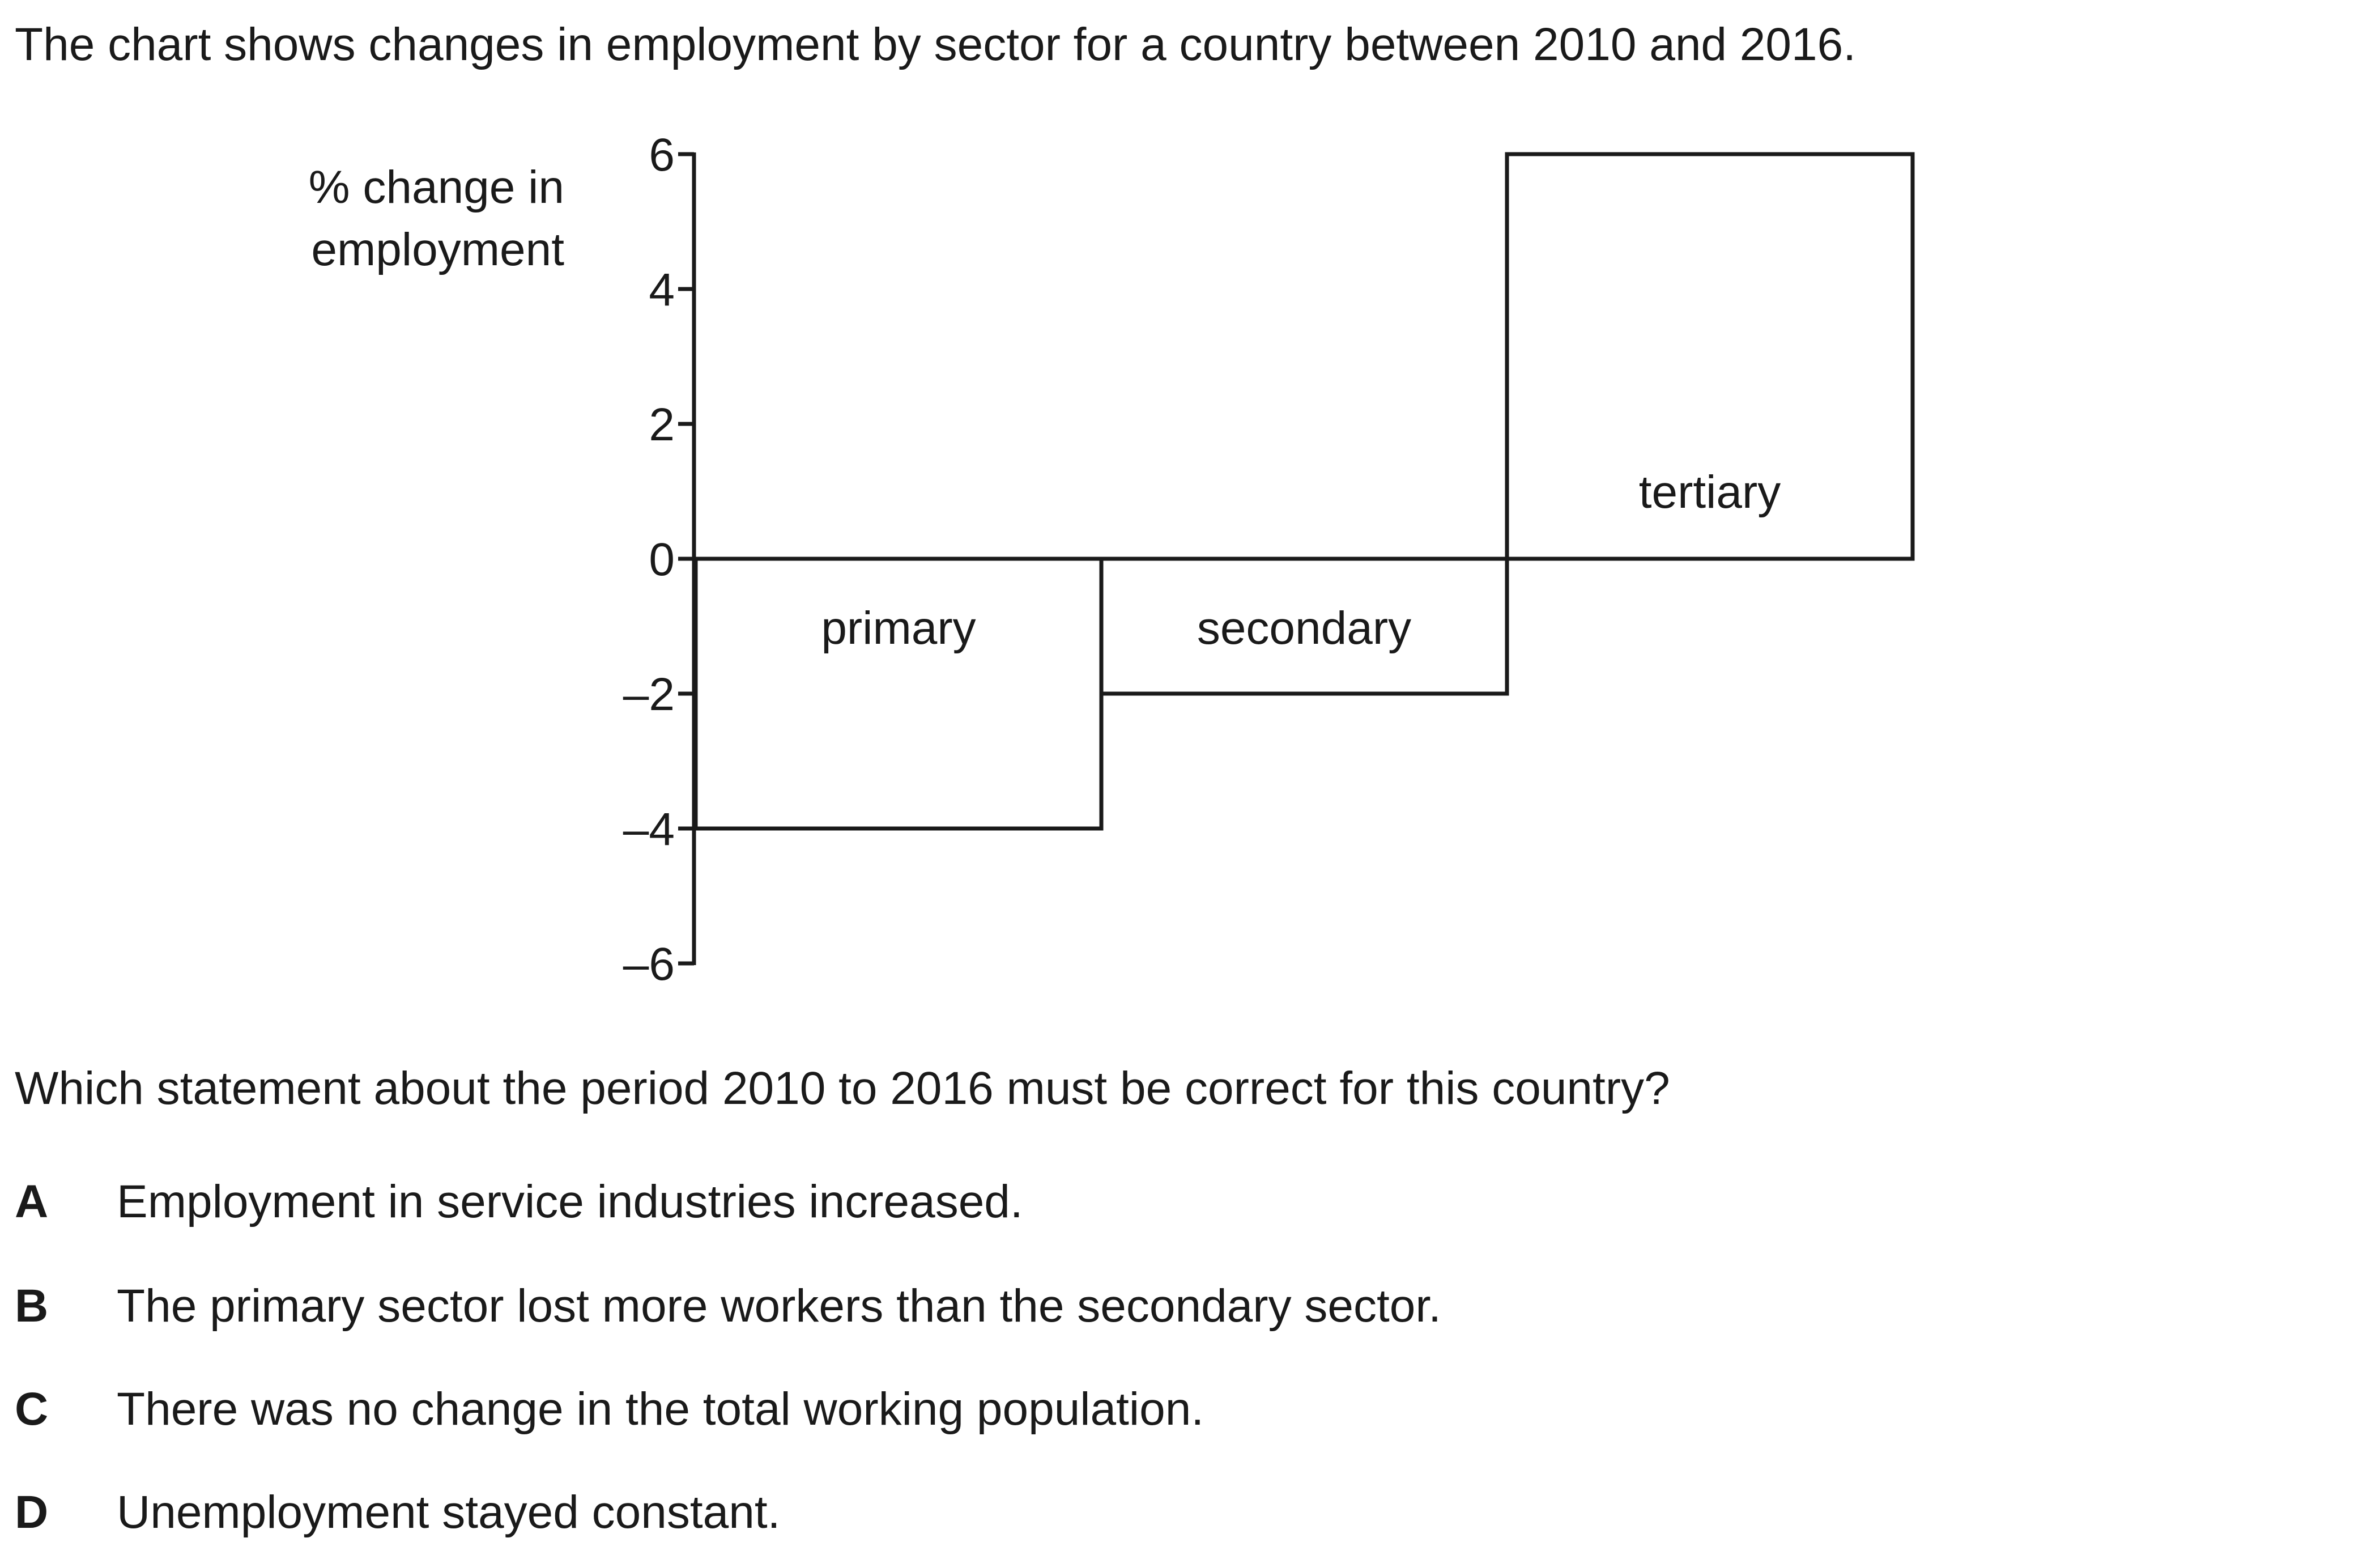  I want to click on y-tick-label: 4, so click(662, 290).